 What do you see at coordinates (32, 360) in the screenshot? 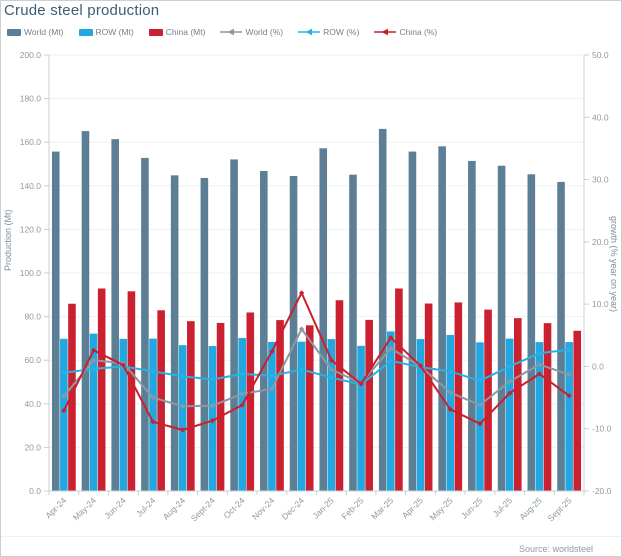
I see `left-axis-tick-label: 60.0` at bounding box center [32, 360].